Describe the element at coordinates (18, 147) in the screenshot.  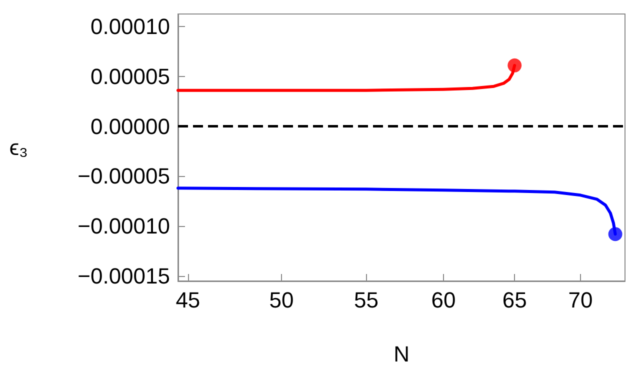
I see `y-axis-title: ϵ₃` at that location.